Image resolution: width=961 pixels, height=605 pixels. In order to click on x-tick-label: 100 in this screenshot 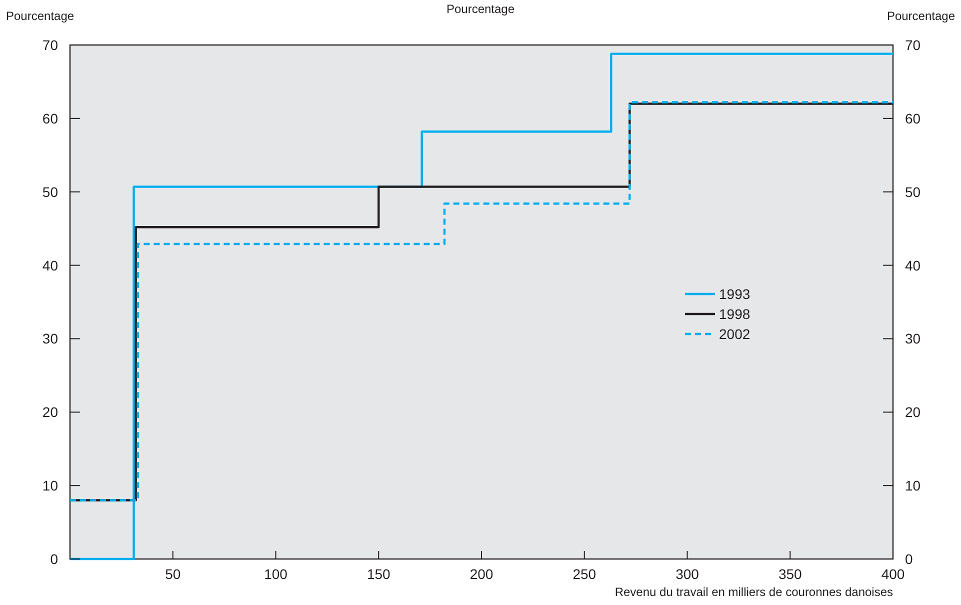, I will do `click(276, 574)`.